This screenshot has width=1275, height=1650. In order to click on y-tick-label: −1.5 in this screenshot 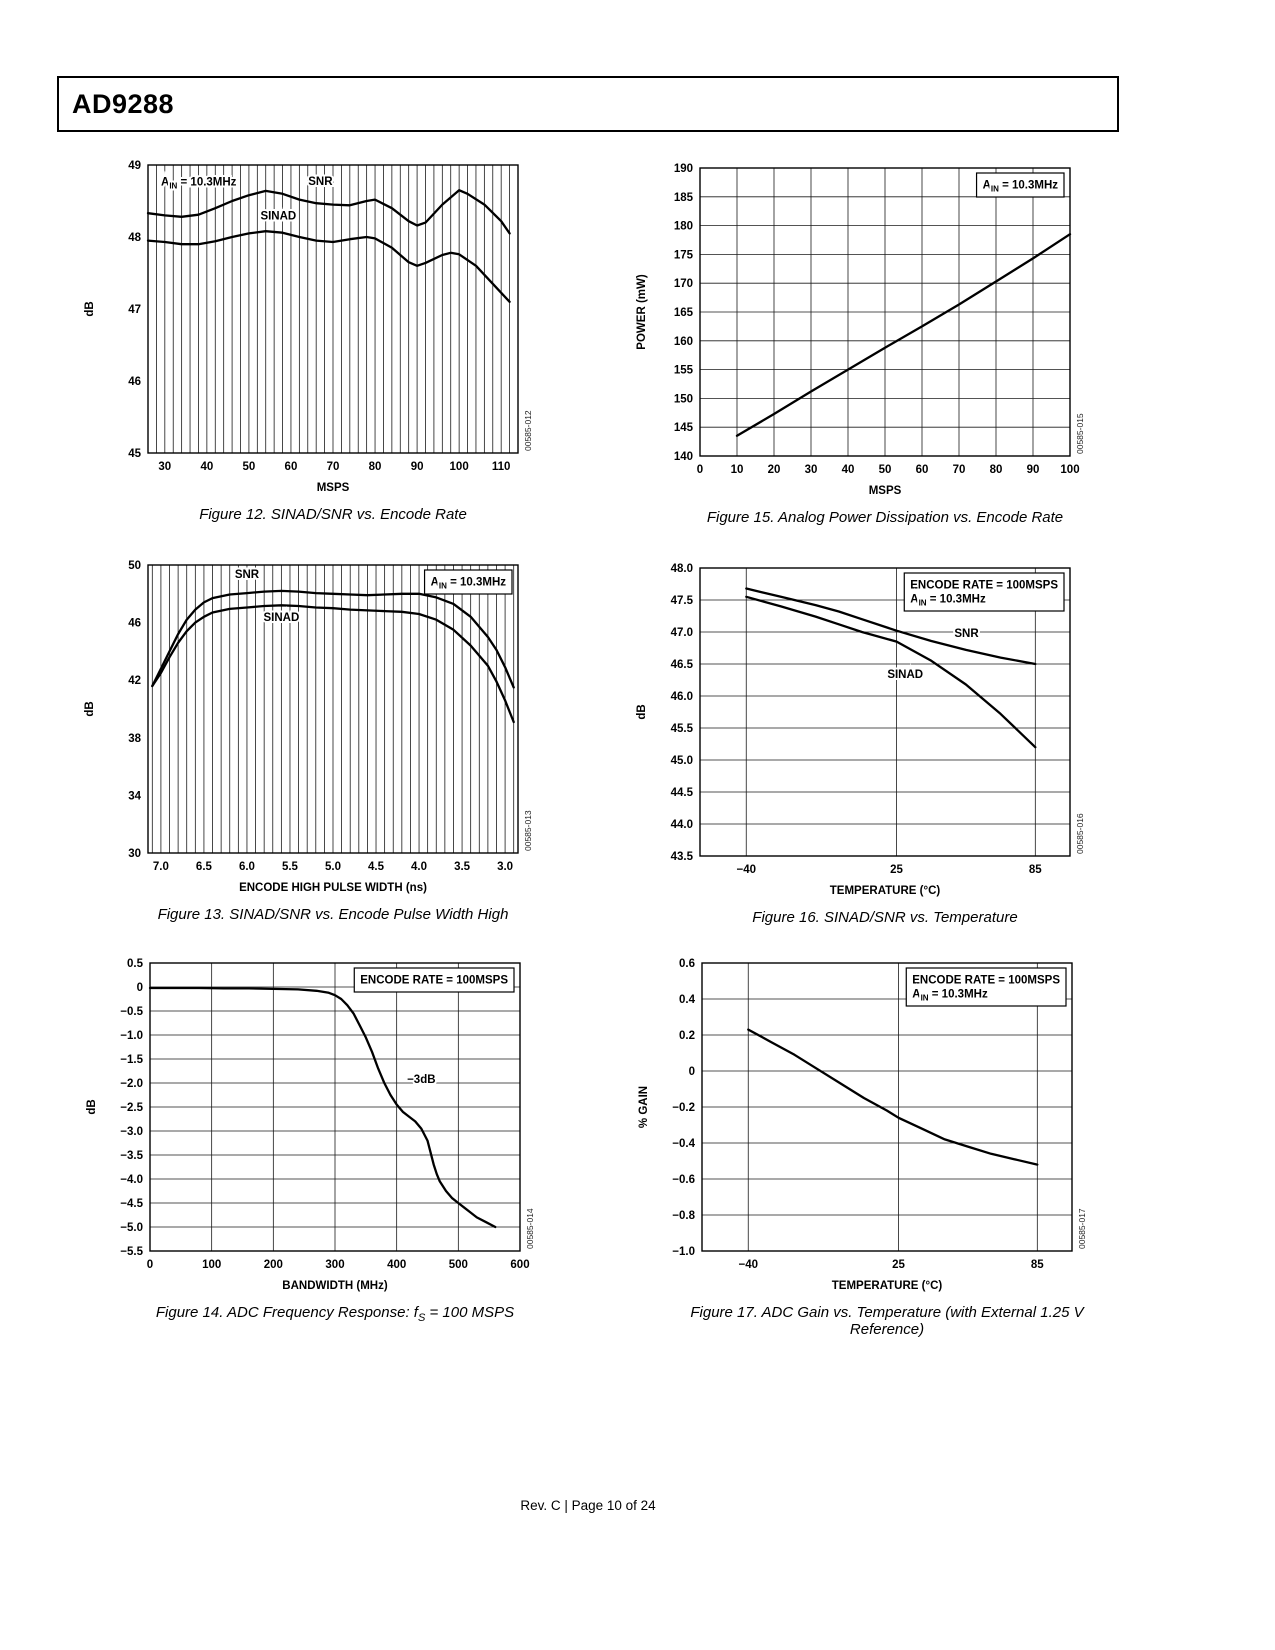, I will do `click(131, 1060)`.